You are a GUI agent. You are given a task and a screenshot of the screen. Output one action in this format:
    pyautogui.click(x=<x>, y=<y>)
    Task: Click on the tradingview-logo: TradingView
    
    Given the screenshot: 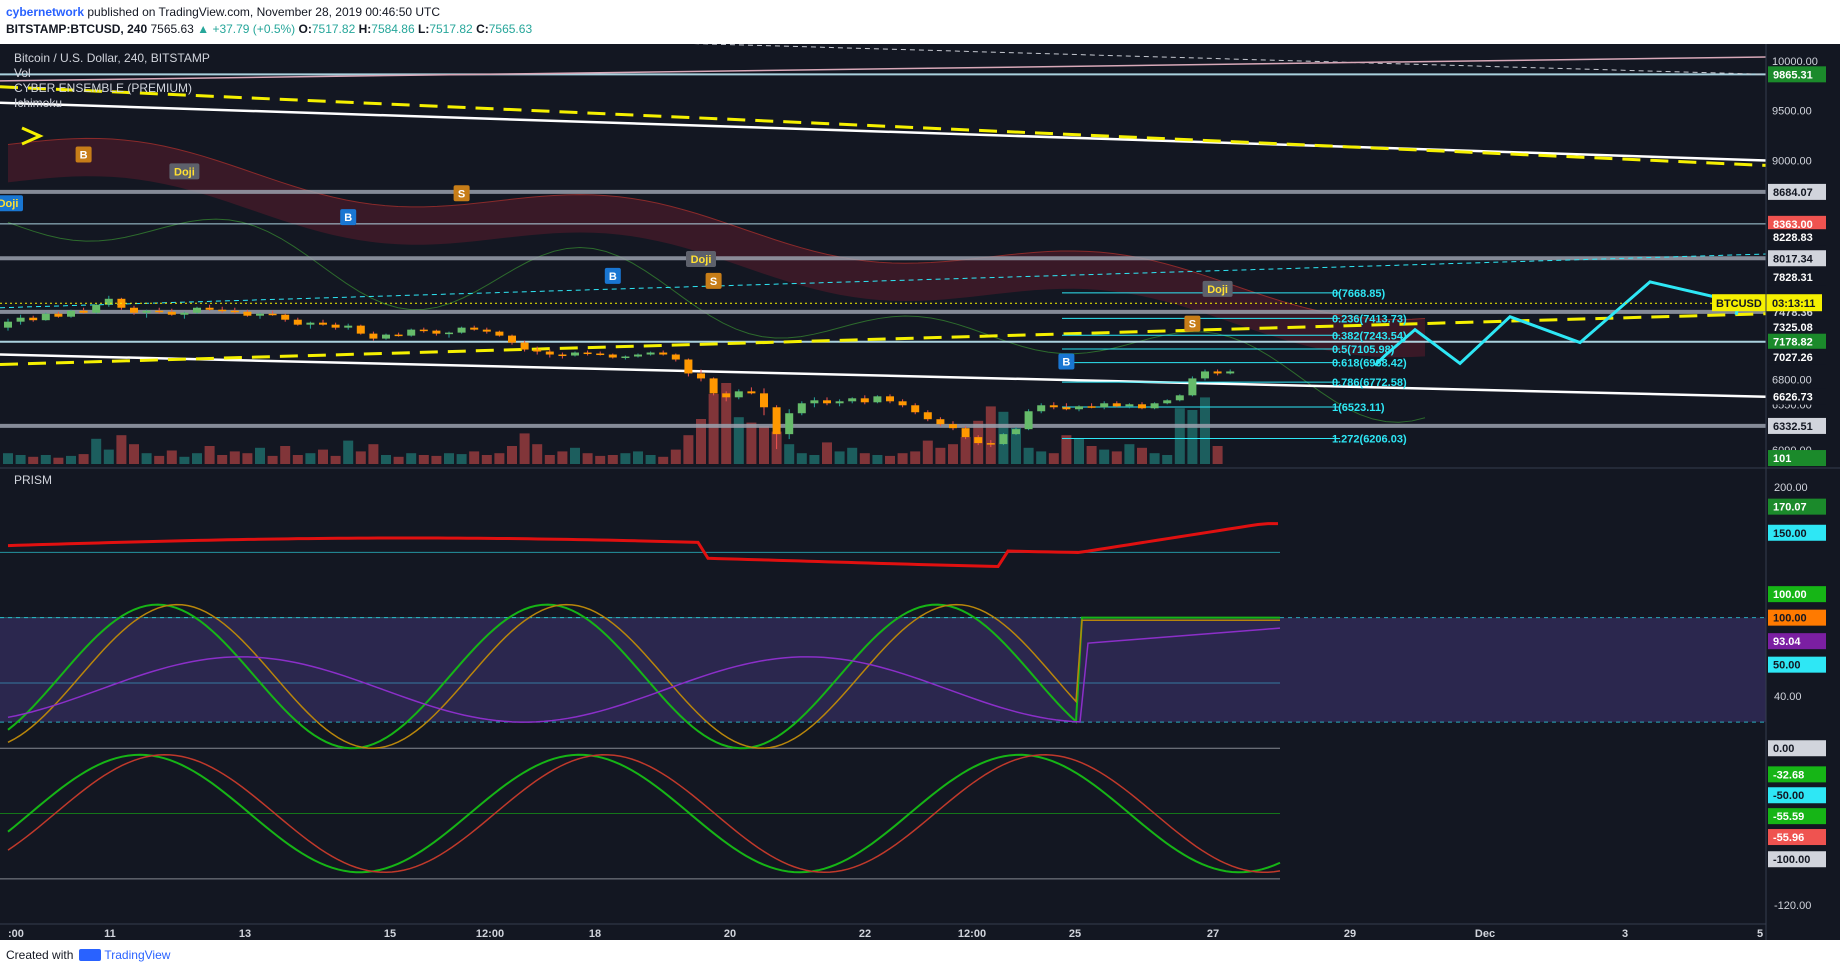 What is the action you would take?
    pyautogui.click(x=124, y=955)
    